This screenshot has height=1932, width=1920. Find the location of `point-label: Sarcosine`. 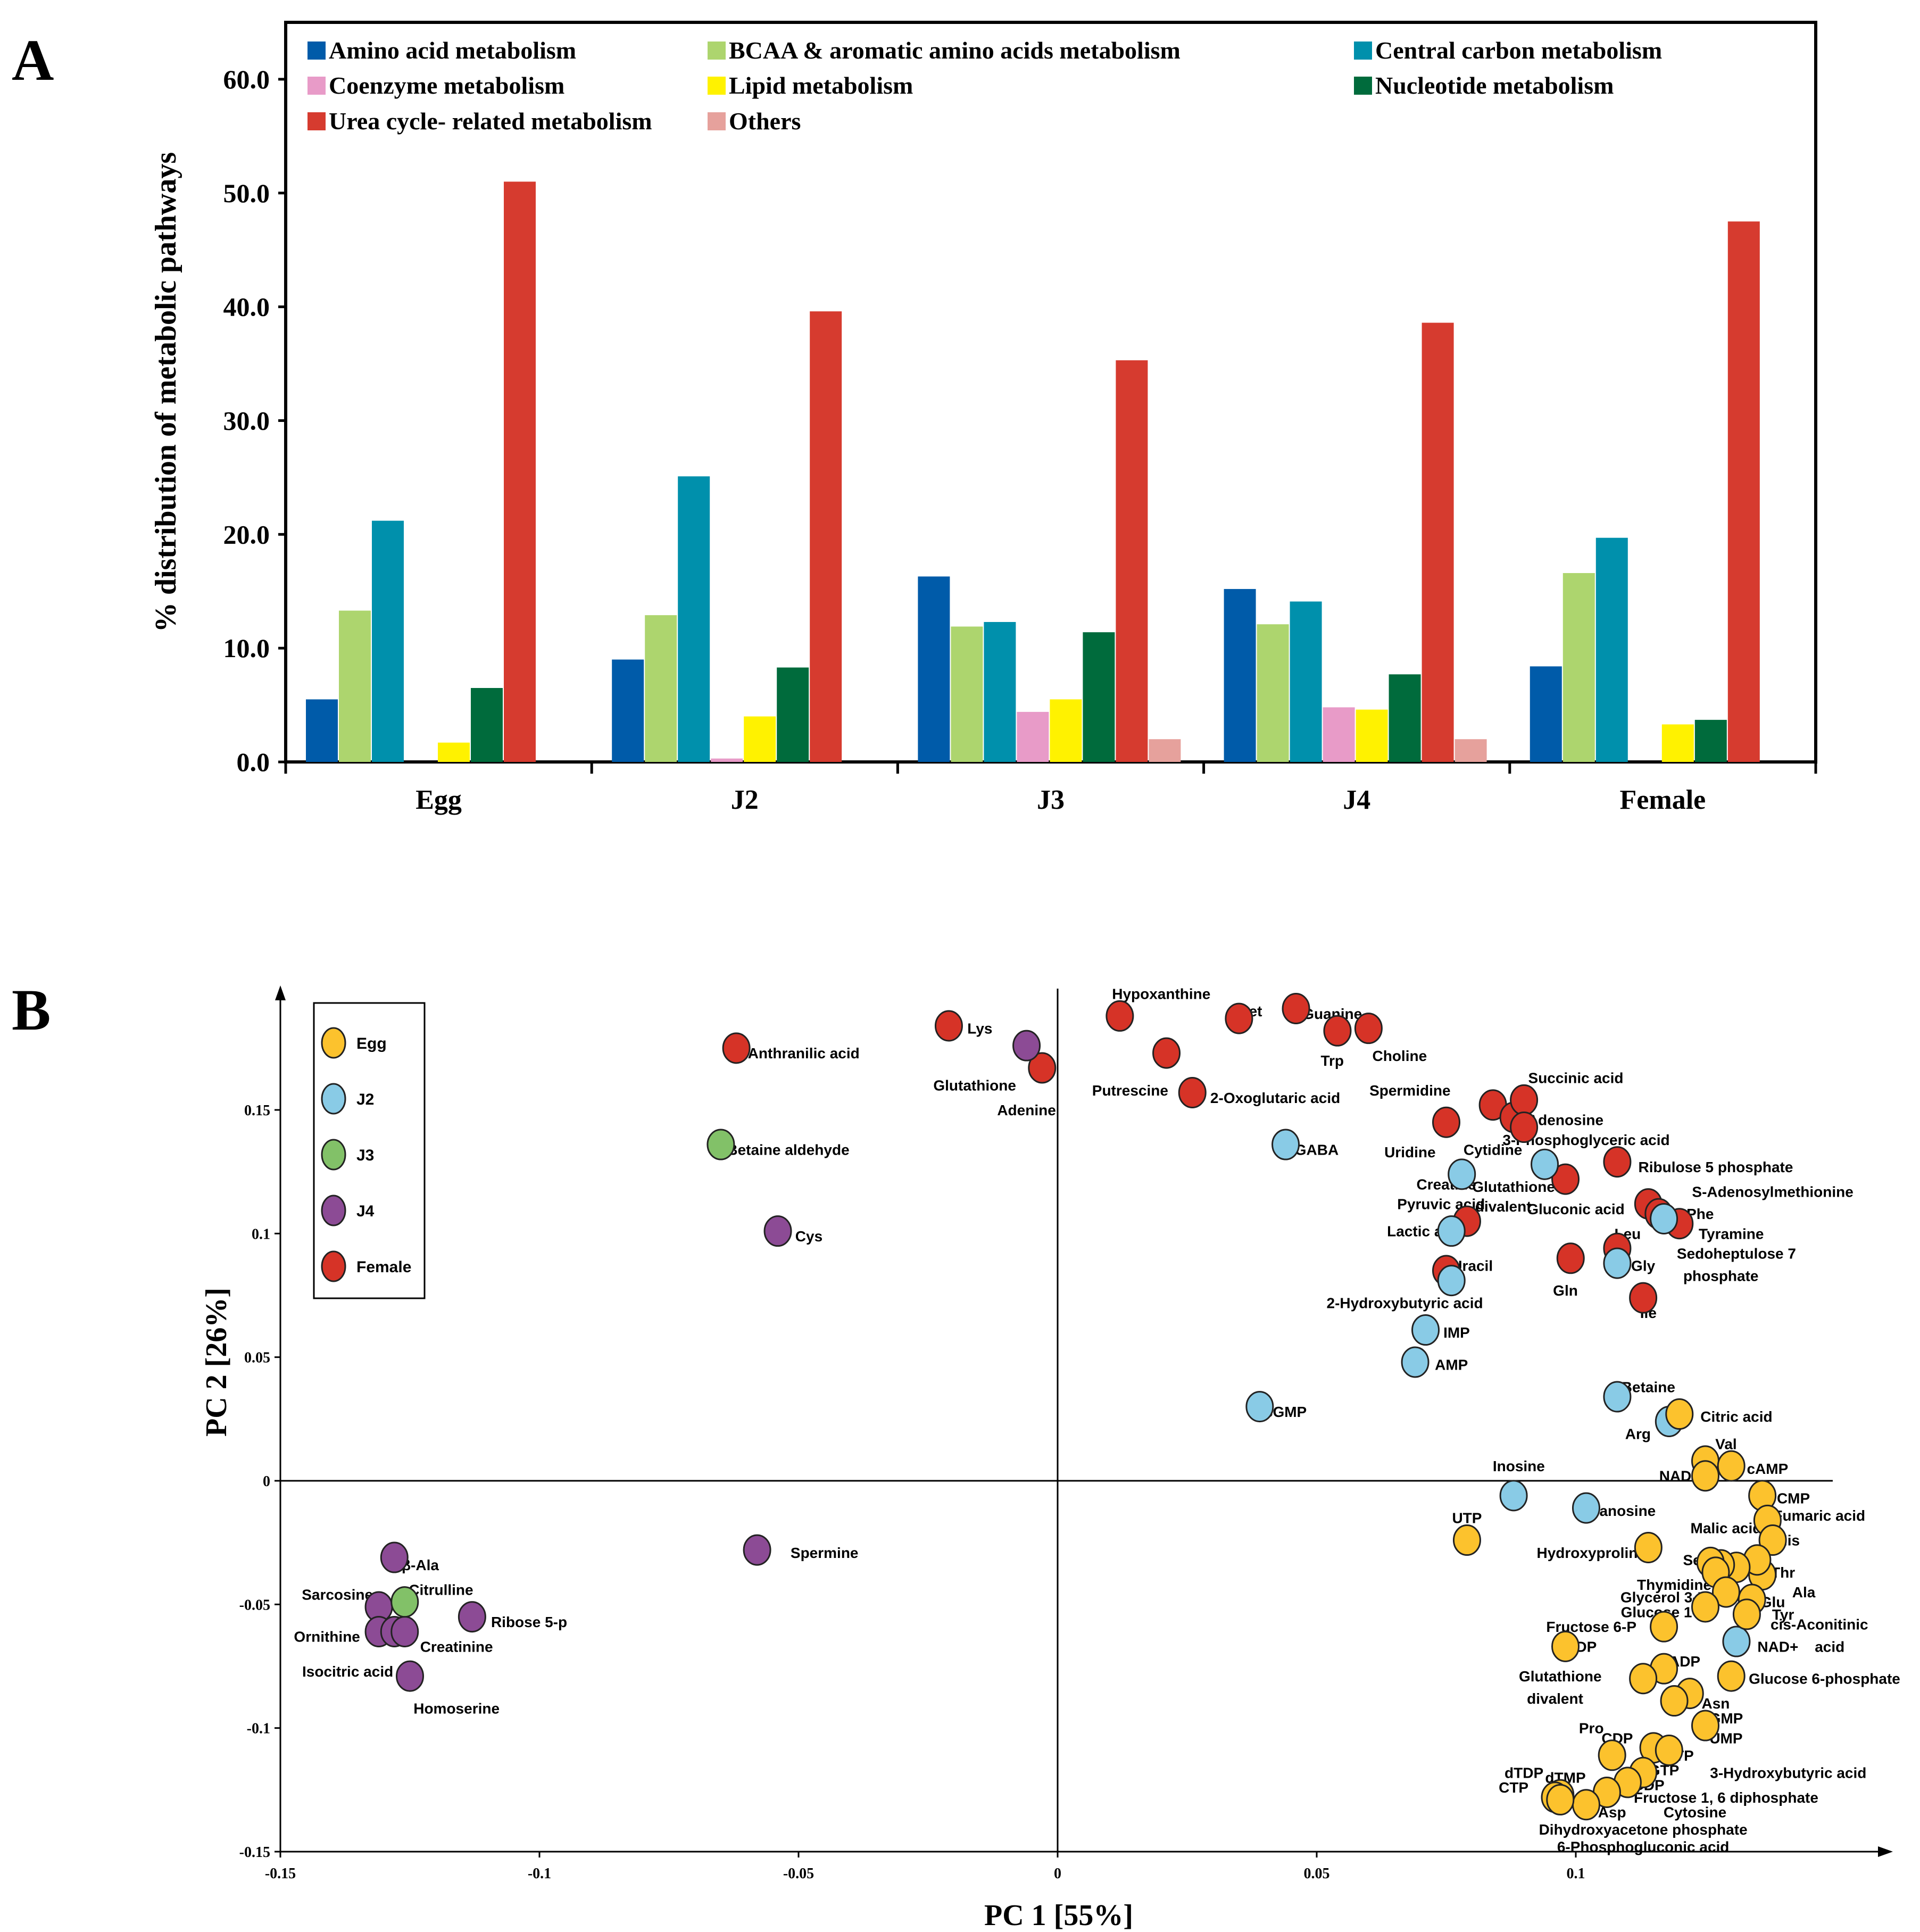

point-label: Sarcosine is located at coordinates (337, 1595).